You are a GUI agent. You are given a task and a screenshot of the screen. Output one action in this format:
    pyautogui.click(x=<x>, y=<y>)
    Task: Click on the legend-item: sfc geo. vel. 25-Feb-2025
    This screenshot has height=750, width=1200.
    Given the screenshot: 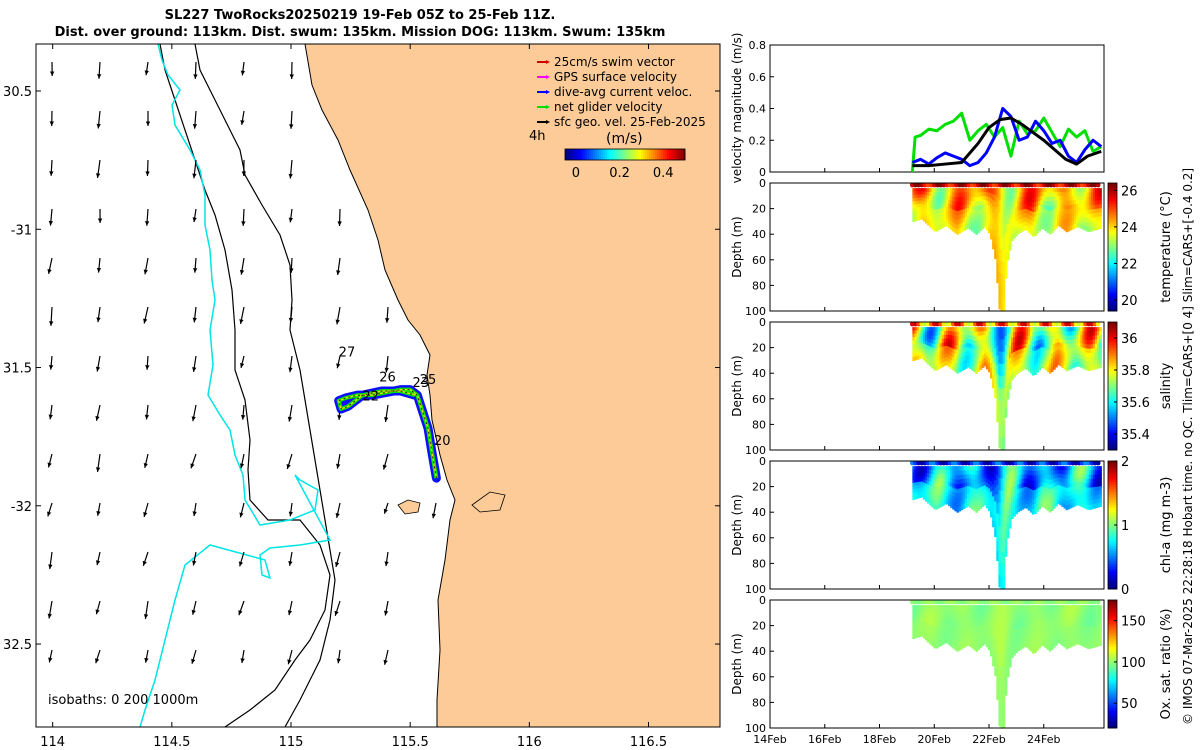 What is the action you would take?
    pyautogui.click(x=621, y=122)
    